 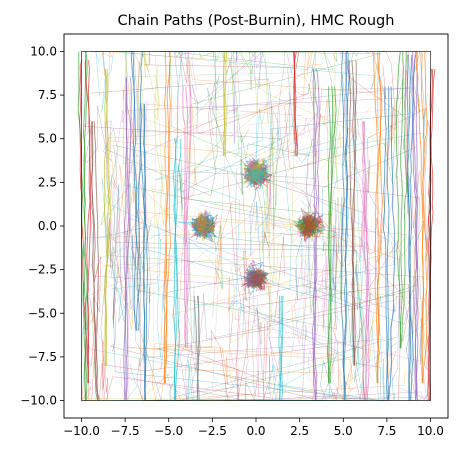 I want to click on y-tick-label: 2.5, so click(x=47, y=182).